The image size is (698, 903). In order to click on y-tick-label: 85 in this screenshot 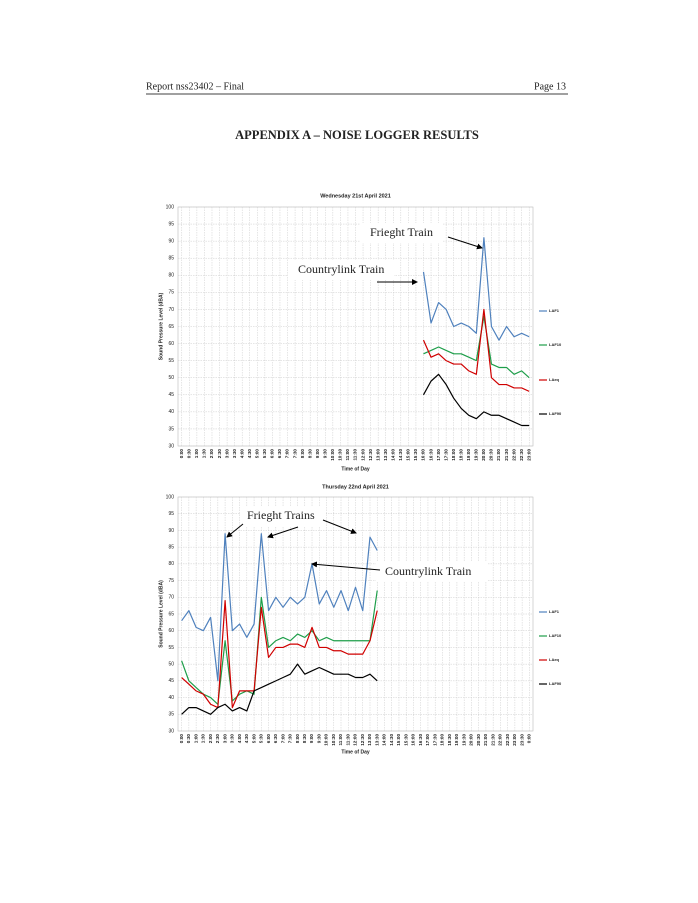, I will do `click(171, 547)`.